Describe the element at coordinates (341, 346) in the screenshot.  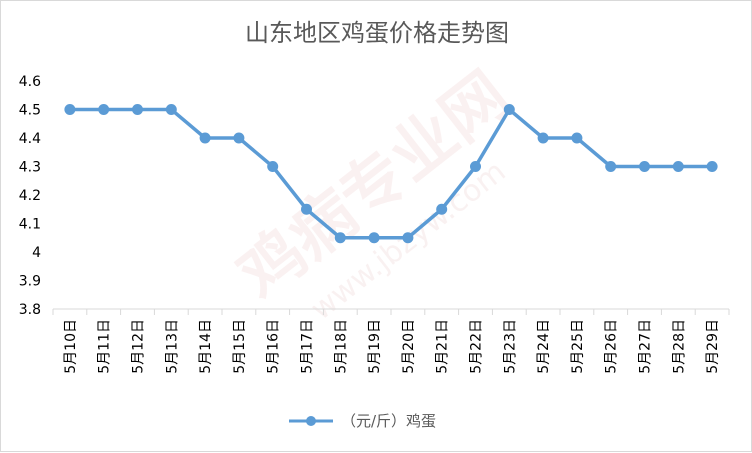
I see `x-tick-label: 5月18日` at that location.